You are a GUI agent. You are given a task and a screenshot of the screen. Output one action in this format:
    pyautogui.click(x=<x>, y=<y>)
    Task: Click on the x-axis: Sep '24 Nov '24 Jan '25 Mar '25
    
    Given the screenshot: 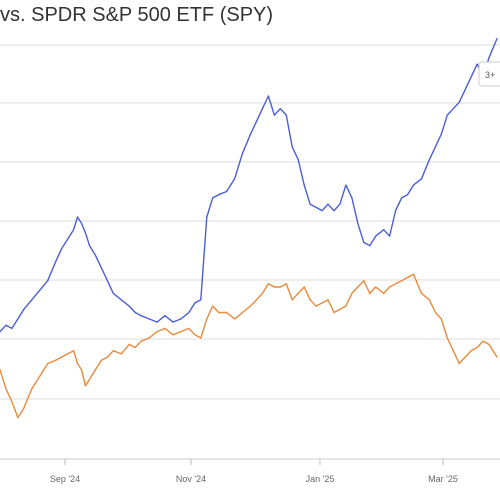 What is the action you would take?
    pyautogui.click(x=250, y=471)
    